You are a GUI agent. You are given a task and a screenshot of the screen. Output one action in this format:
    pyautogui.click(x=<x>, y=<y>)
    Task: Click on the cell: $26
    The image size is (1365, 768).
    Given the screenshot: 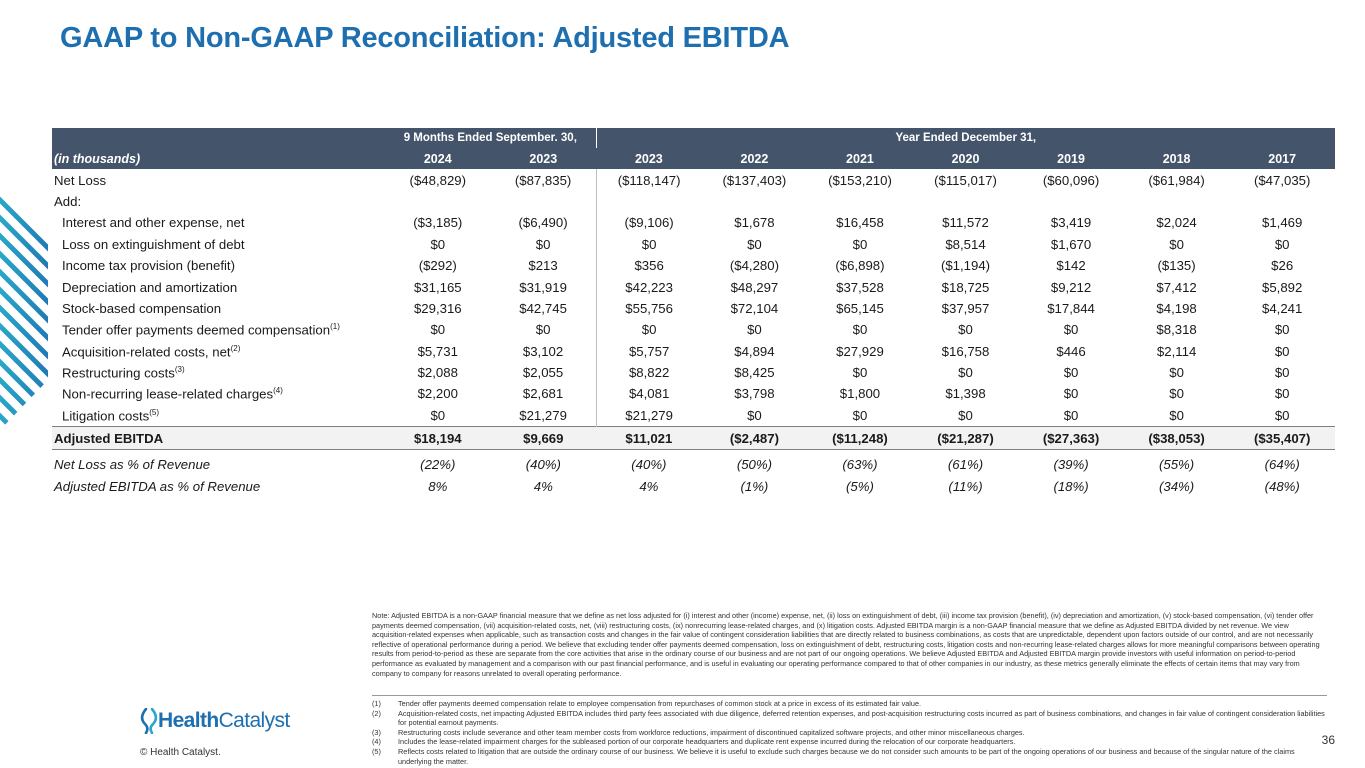 What is the action you would take?
    pyautogui.click(x=1282, y=266)
    